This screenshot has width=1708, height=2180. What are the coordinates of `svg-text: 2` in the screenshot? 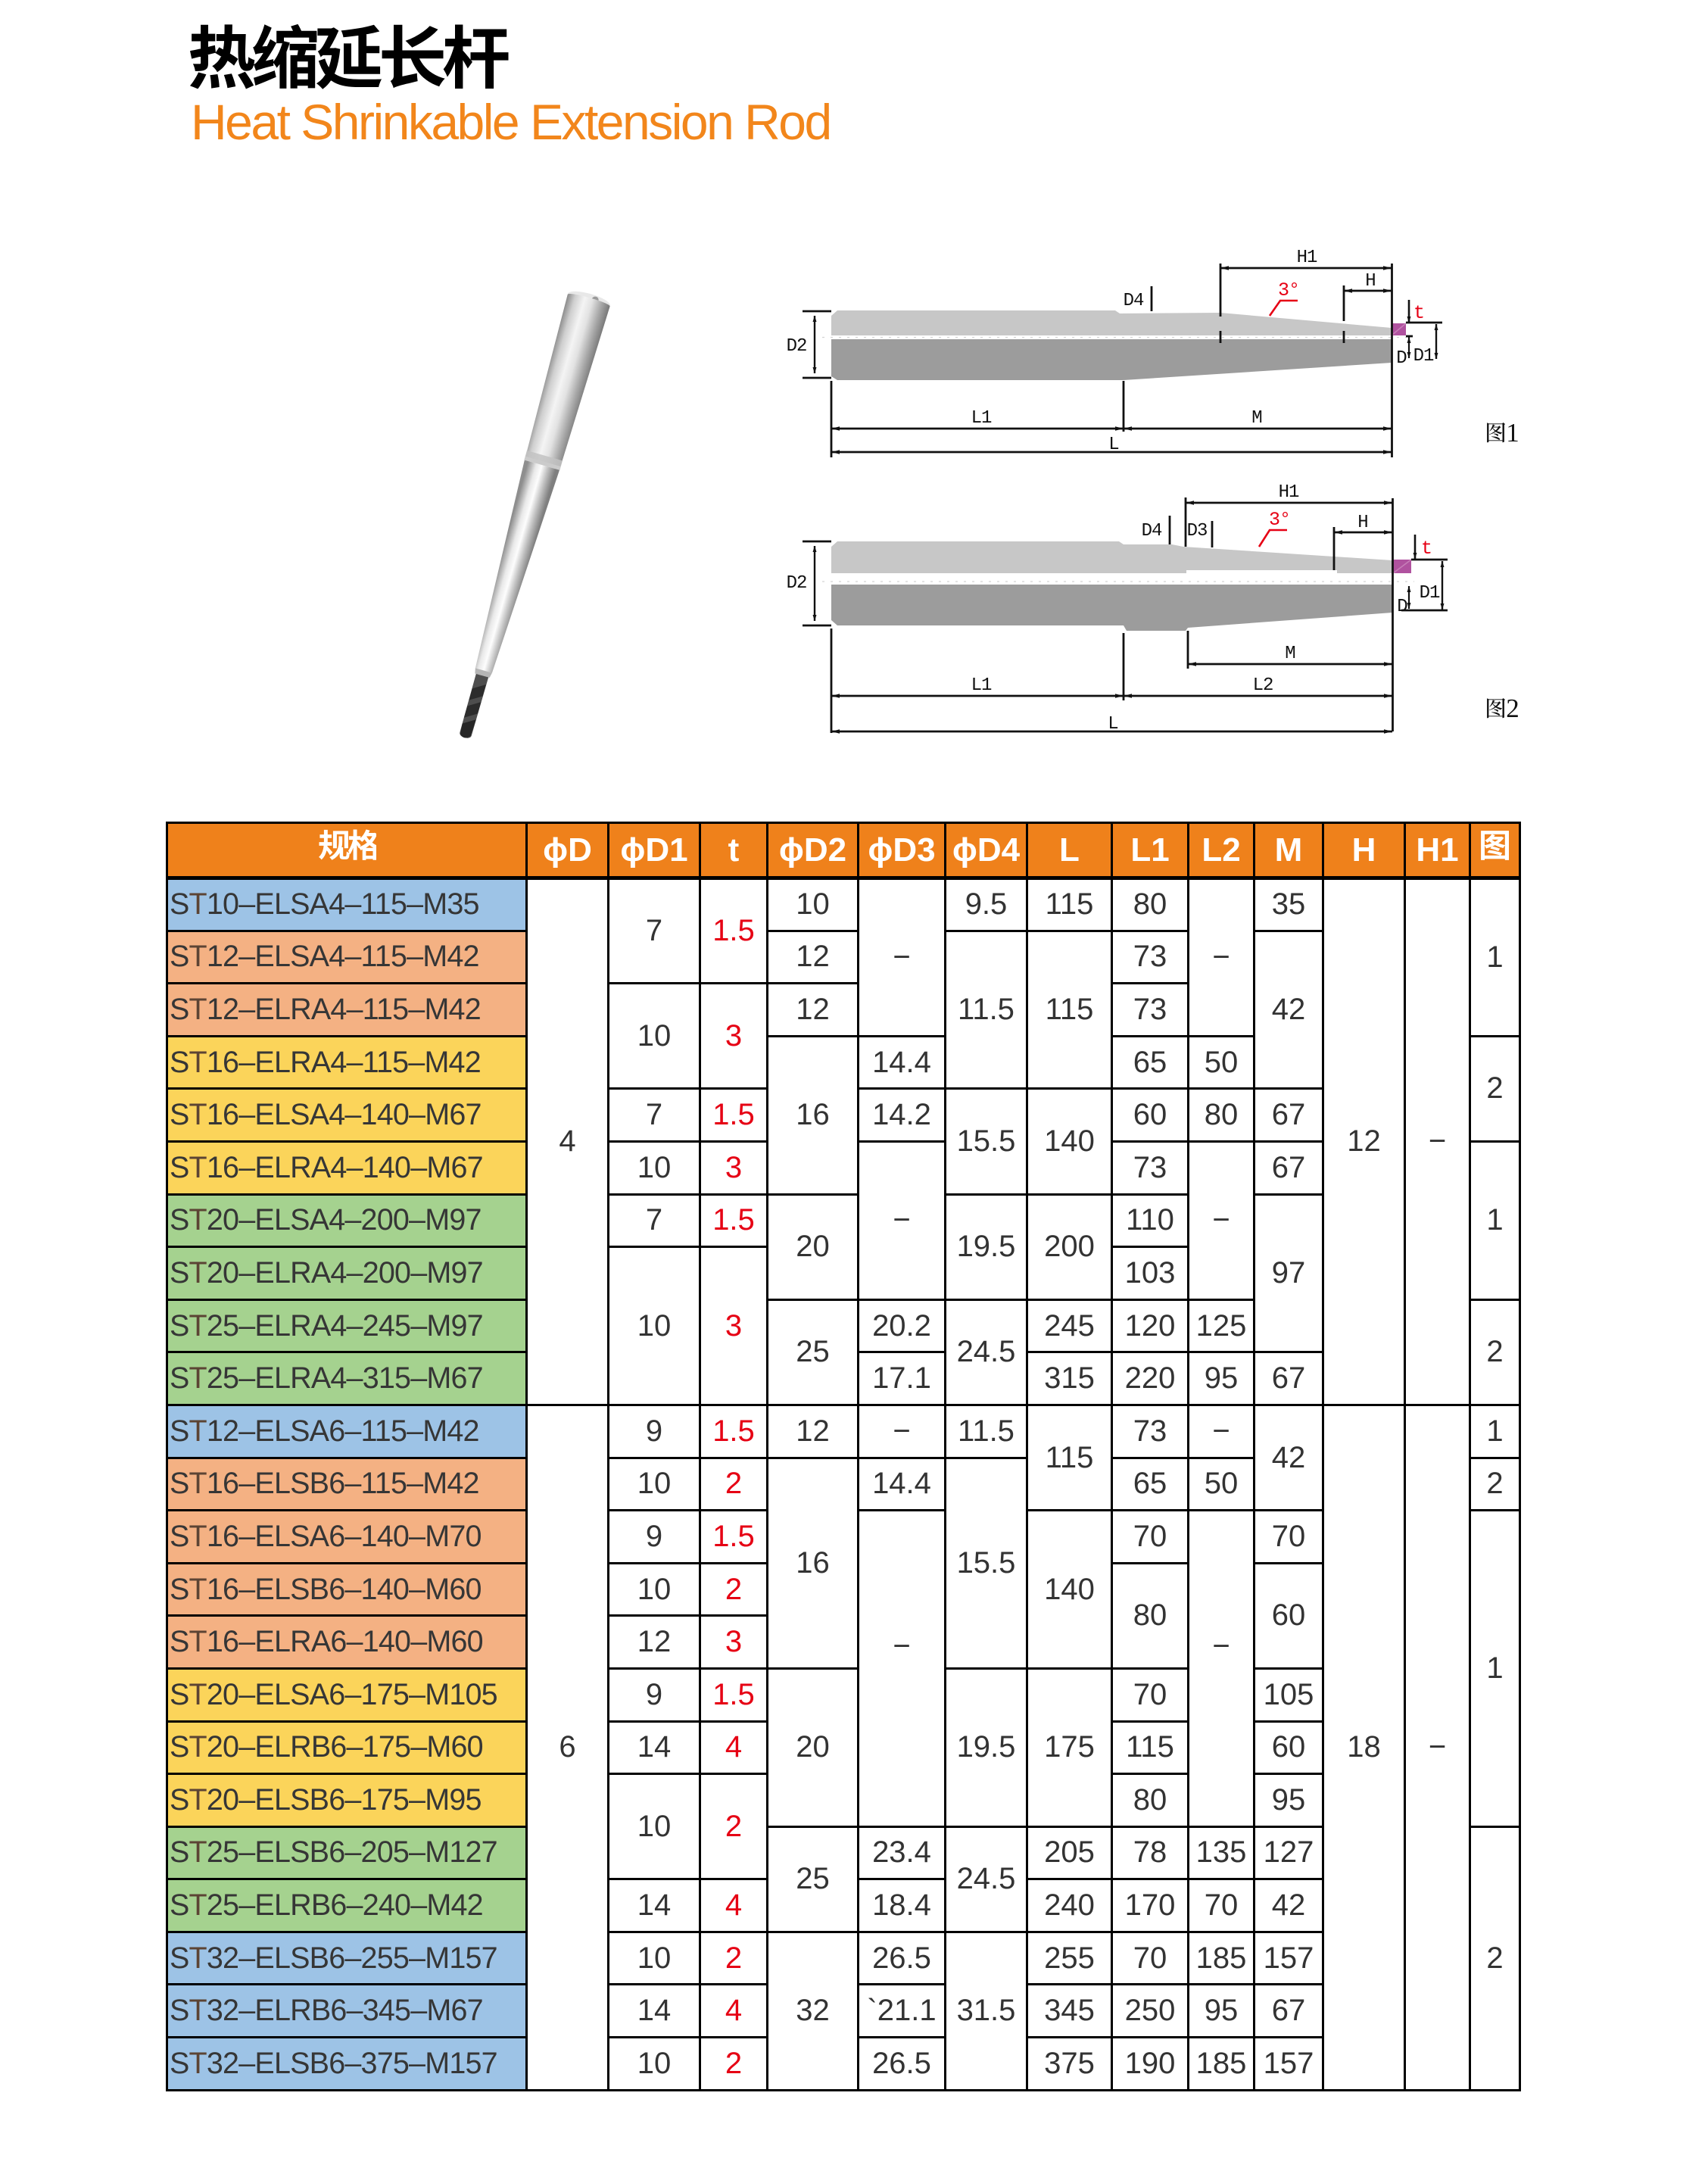 It's located at (1512, 709).